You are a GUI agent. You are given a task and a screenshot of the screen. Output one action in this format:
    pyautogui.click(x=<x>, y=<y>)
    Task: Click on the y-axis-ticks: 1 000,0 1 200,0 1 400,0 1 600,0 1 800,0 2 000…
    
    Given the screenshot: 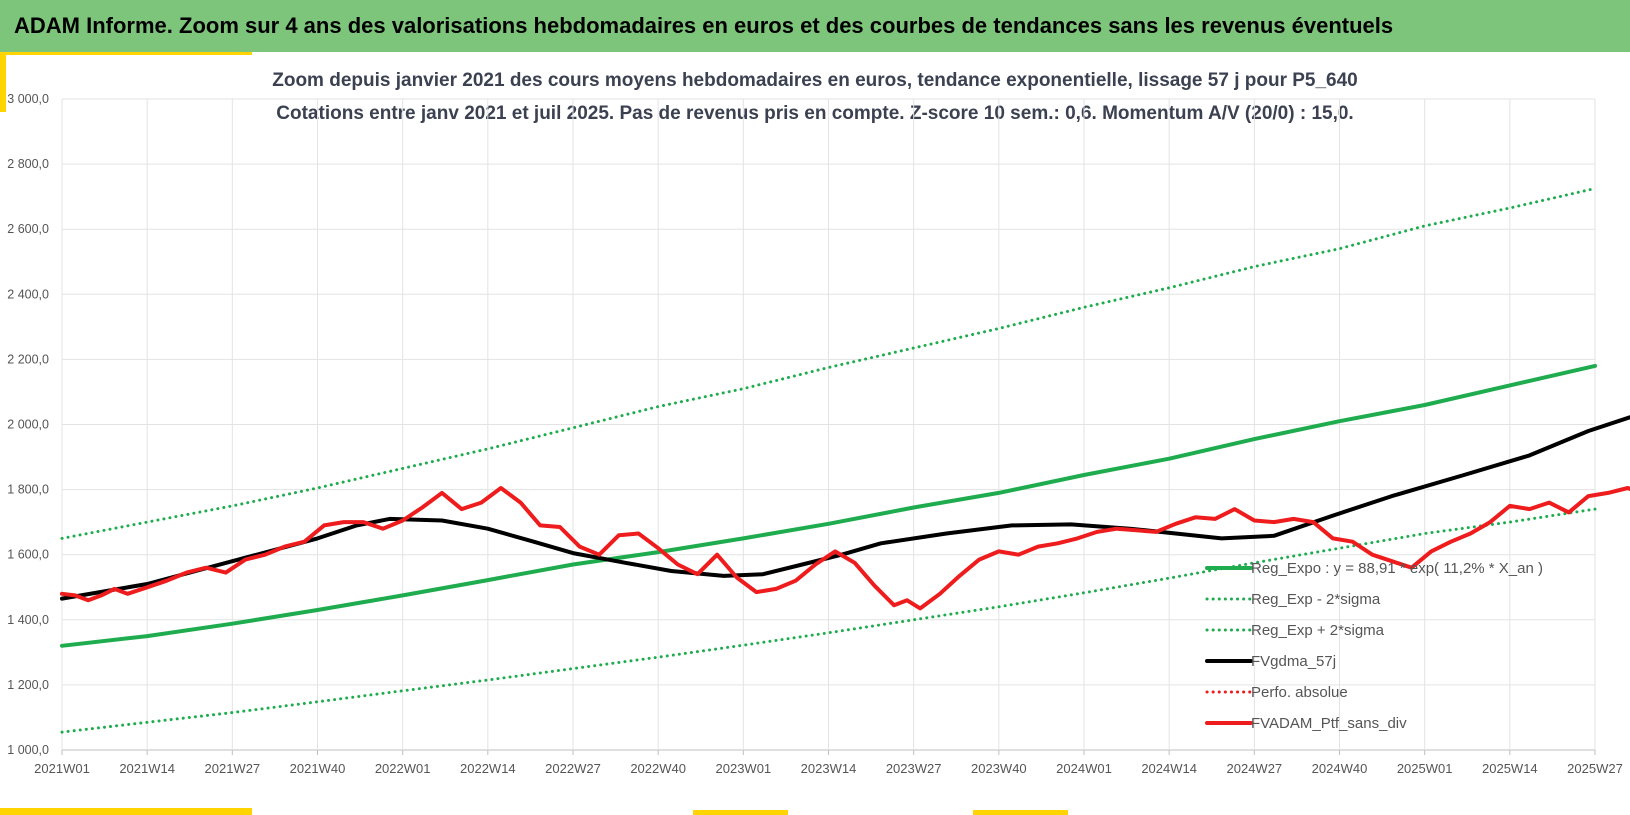 What is the action you would take?
    pyautogui.click(x=28, y=424)
    